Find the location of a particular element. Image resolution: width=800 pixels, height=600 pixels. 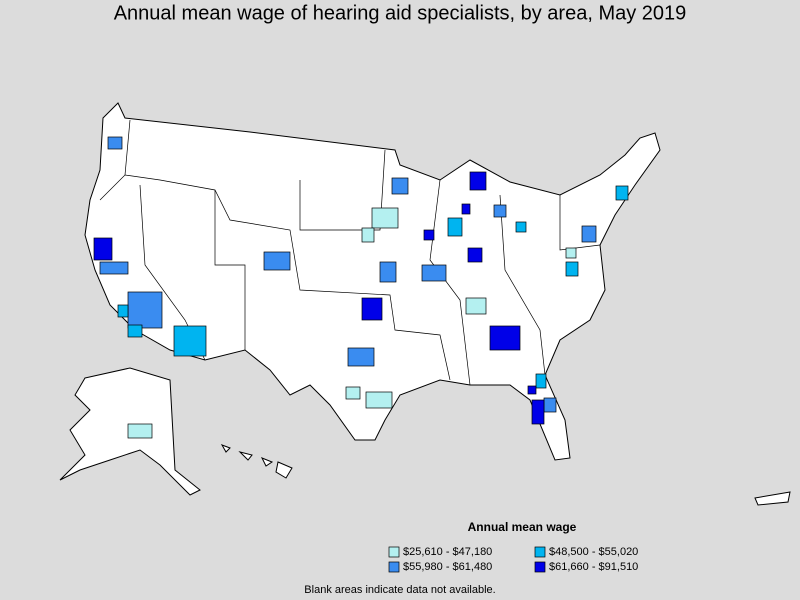

legend-title: Annual mean wage is located at coordinates (522, 527).